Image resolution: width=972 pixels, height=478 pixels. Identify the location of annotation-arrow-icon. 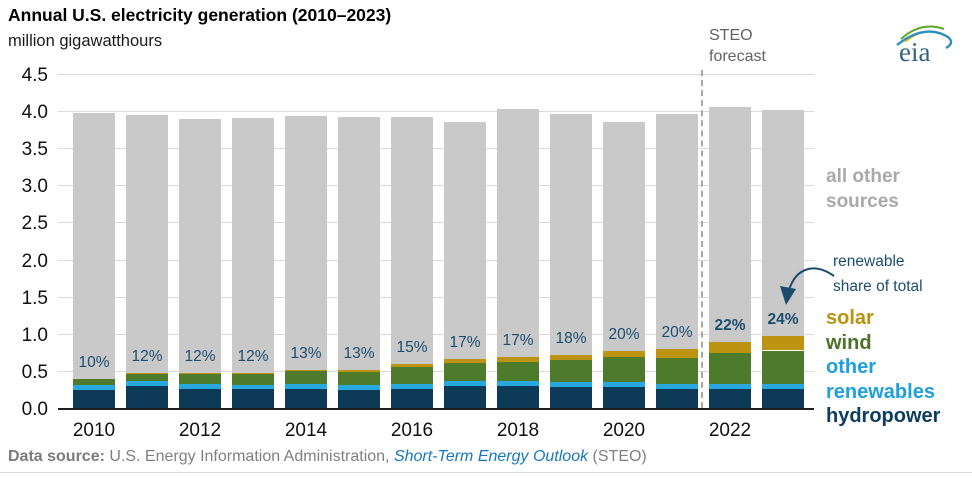
(807, 286).